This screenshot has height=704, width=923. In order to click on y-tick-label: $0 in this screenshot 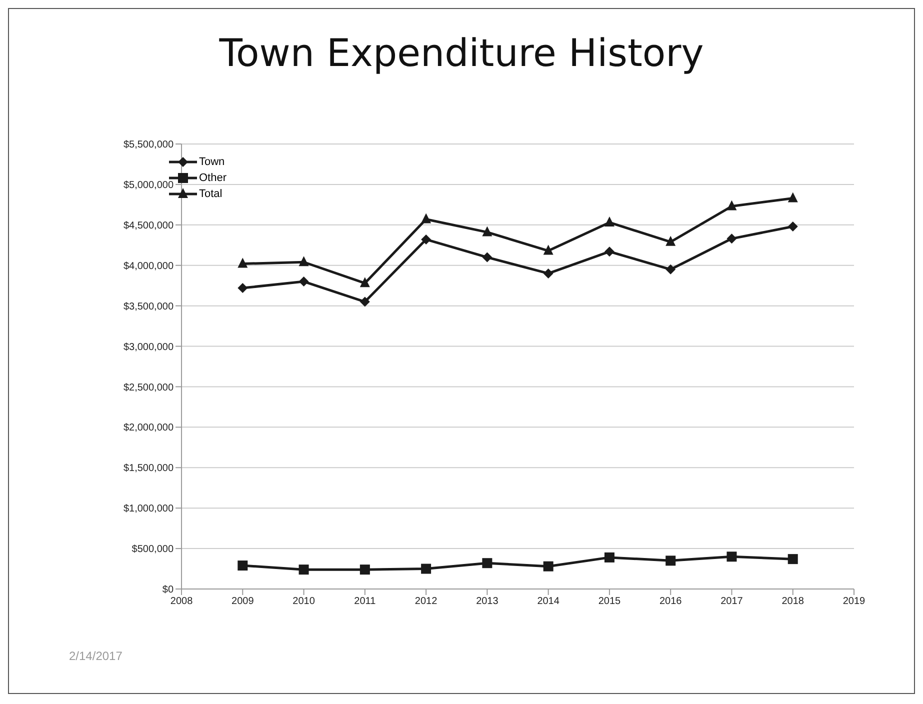, I will do `click(168, 590)`.